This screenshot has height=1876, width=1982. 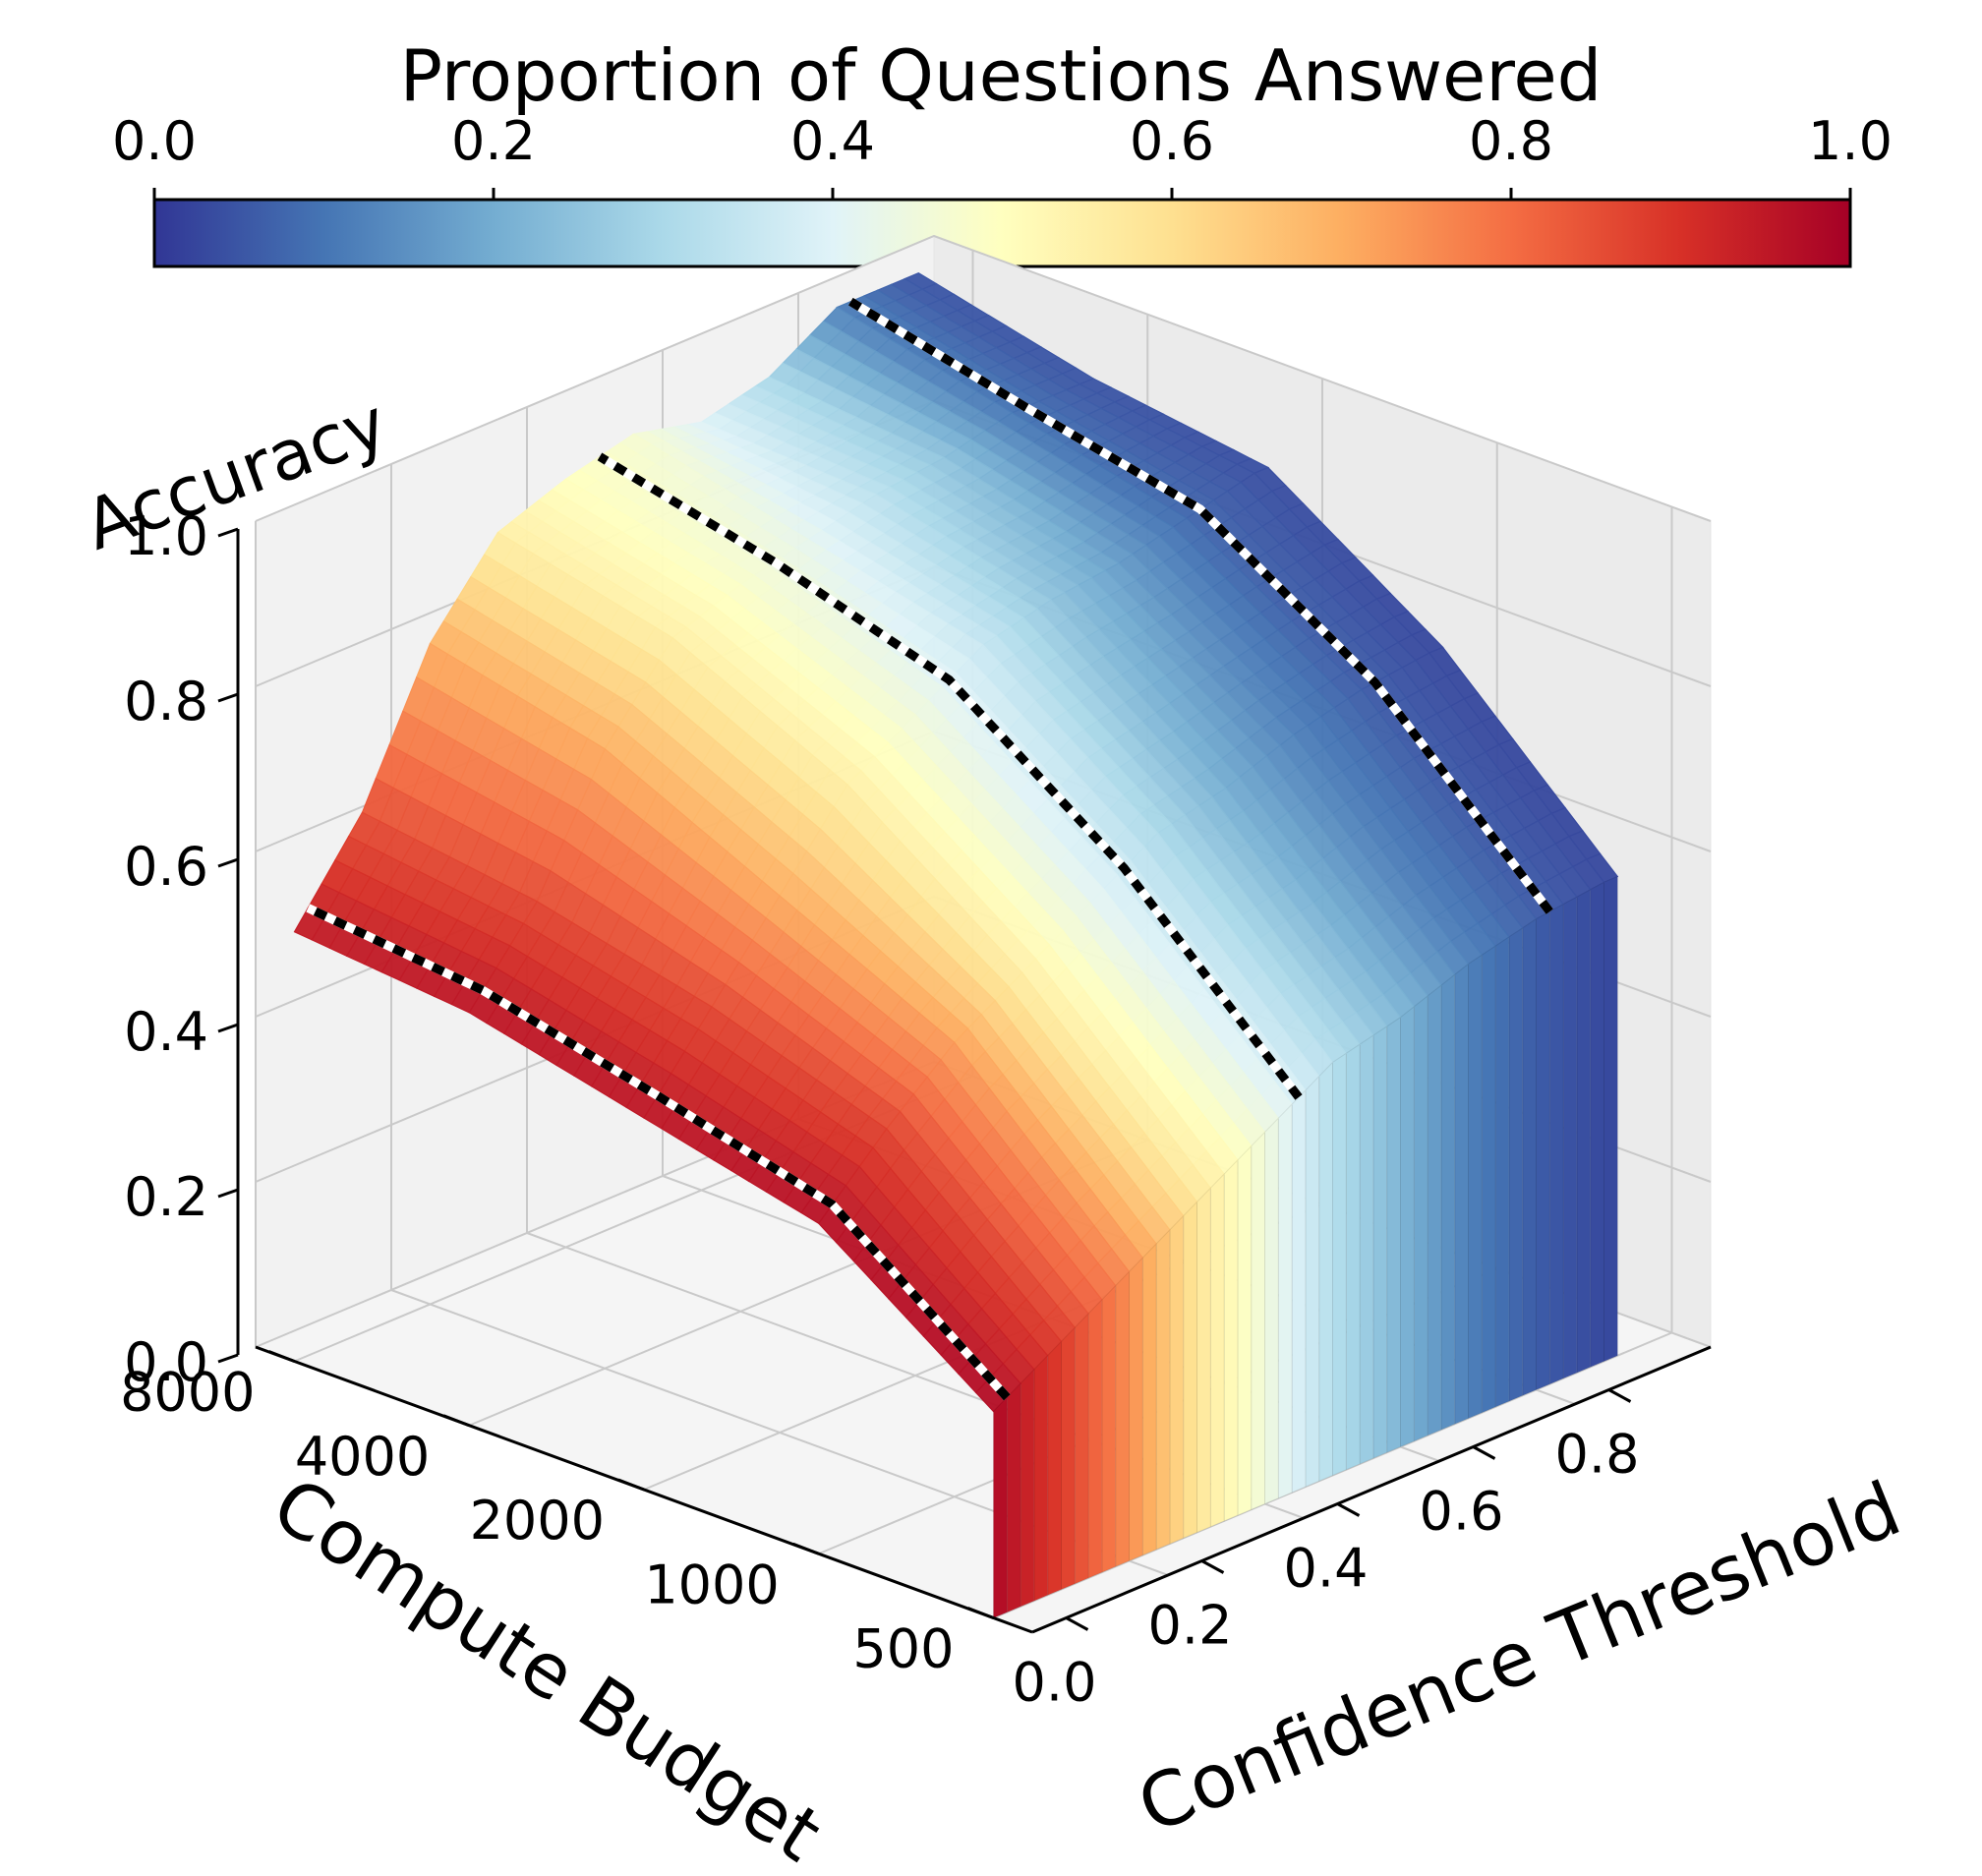 What do you see at coordinates (1597, 1455) in the screenshot?
I see `x-tick-label: 0.8` at bounding box center [1597, 1455].